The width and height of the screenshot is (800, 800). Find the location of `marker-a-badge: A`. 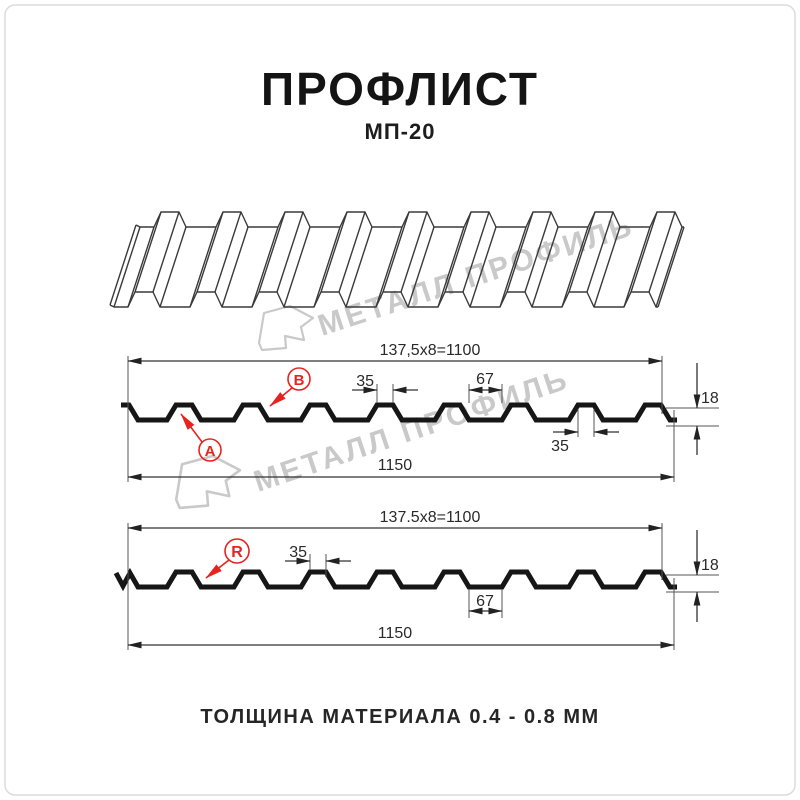

marker-a-badge: A is located at coordinates (201, 437).